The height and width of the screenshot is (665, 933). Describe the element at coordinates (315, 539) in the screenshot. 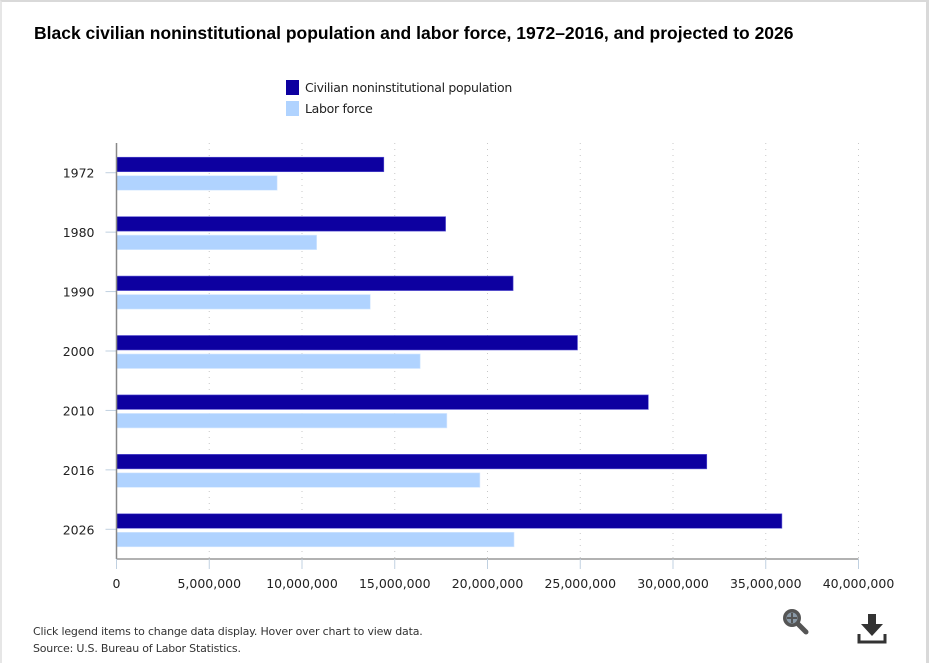

I see `bar-labor-force-2026` at that location.